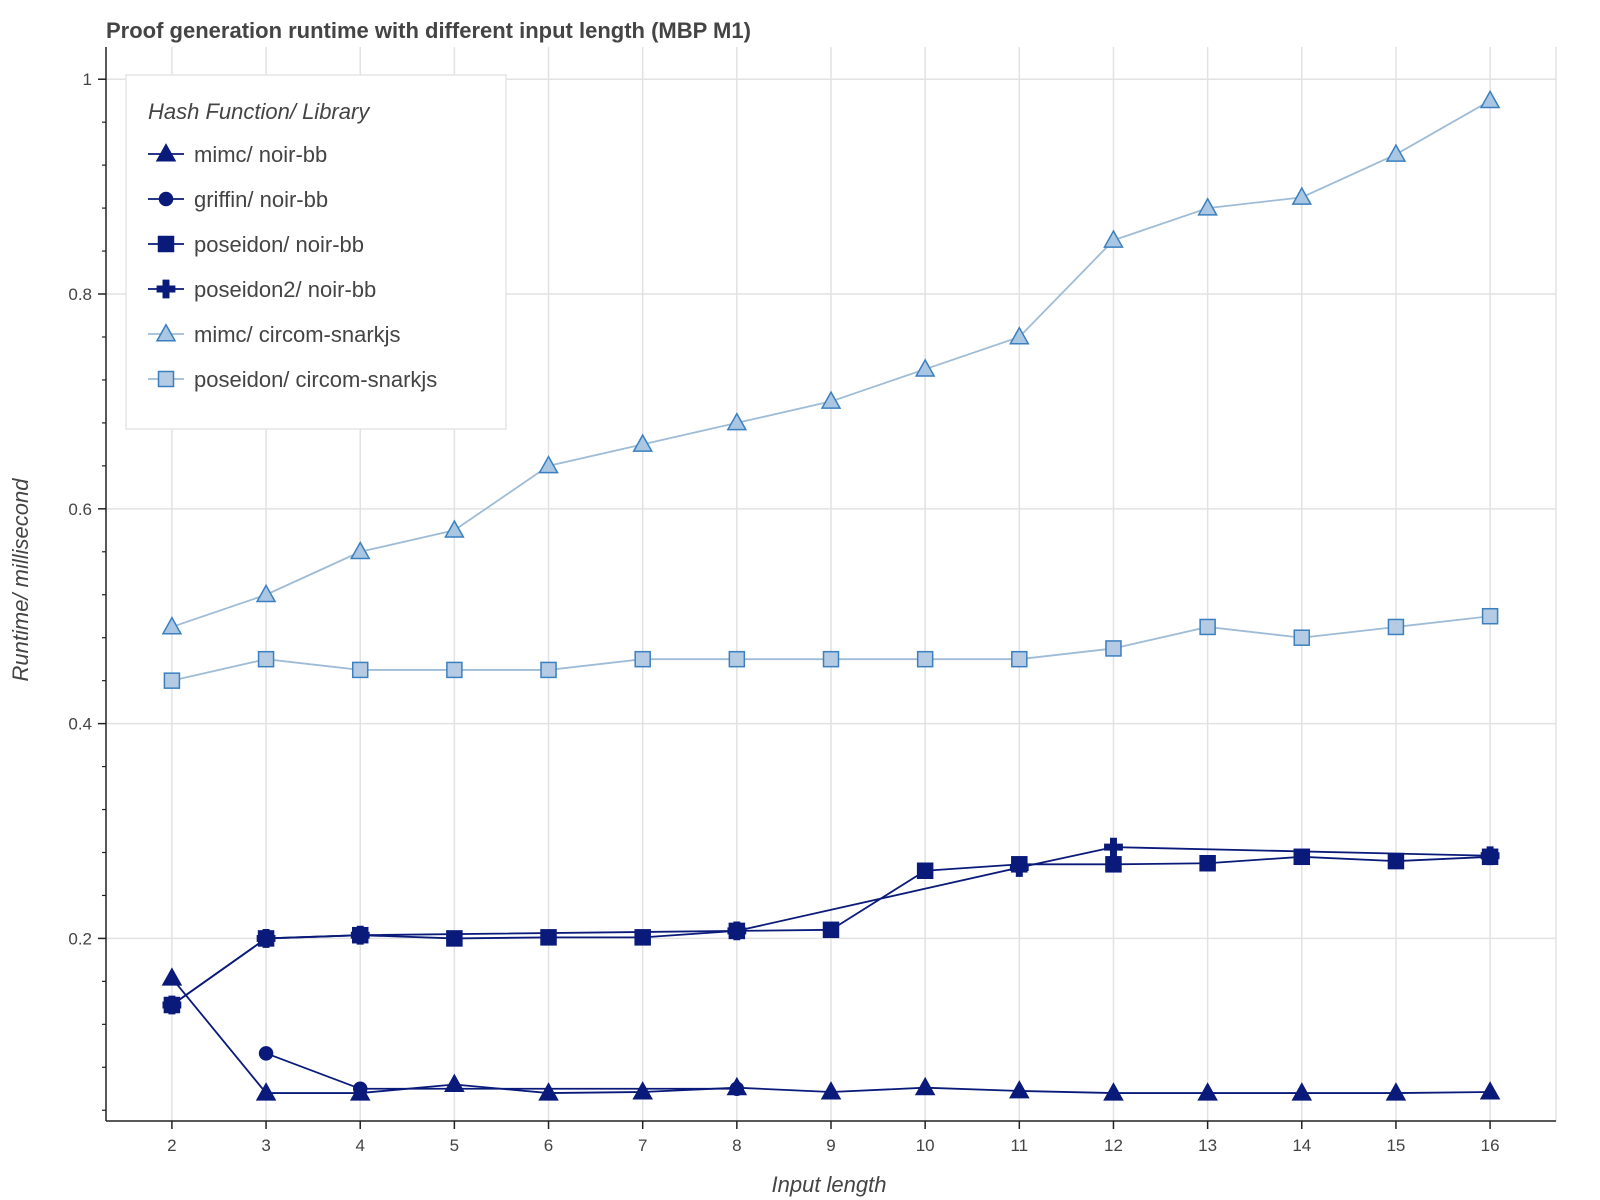  Describe the element at coordinates (87, 79) in the screenshot. I see `y-tick-label: 1` at that location.